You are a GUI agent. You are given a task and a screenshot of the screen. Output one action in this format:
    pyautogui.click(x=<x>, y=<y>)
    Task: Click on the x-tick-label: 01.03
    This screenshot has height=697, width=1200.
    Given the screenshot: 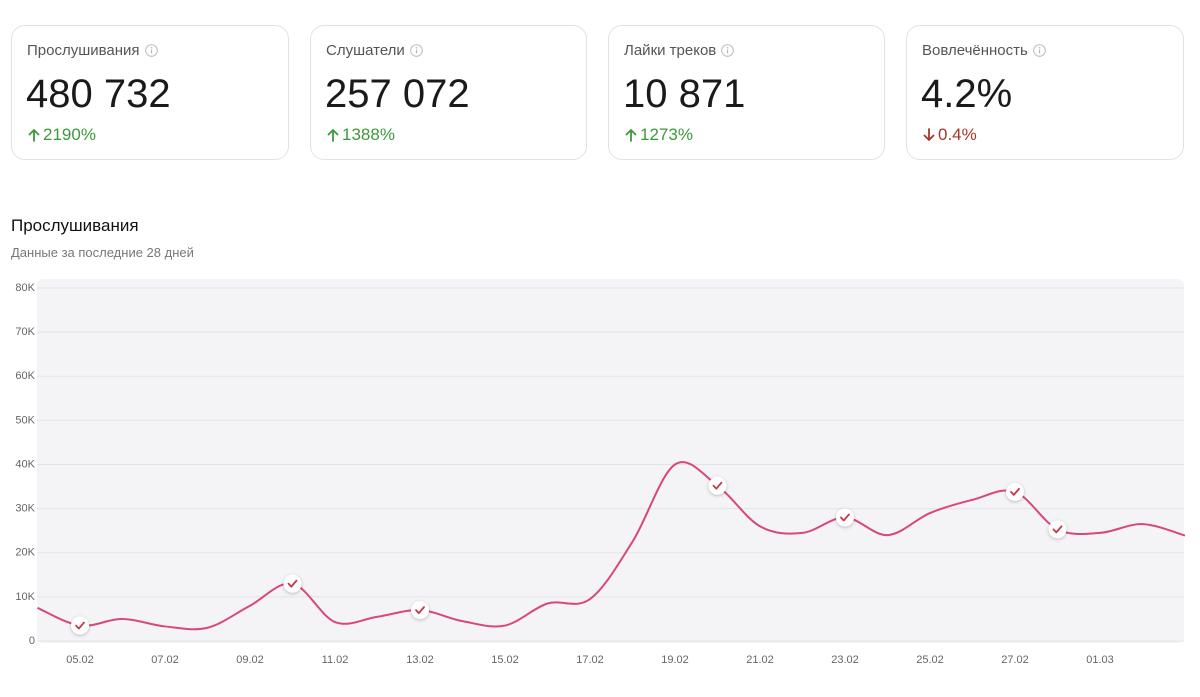 What is the action you would take?
    pyautogui.click(x=1100, y=660)
    